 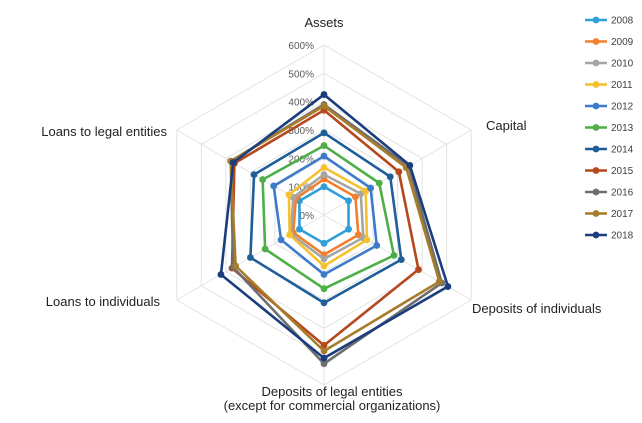 I want to click on legend-label: 2016, so click(x=622, y=193).